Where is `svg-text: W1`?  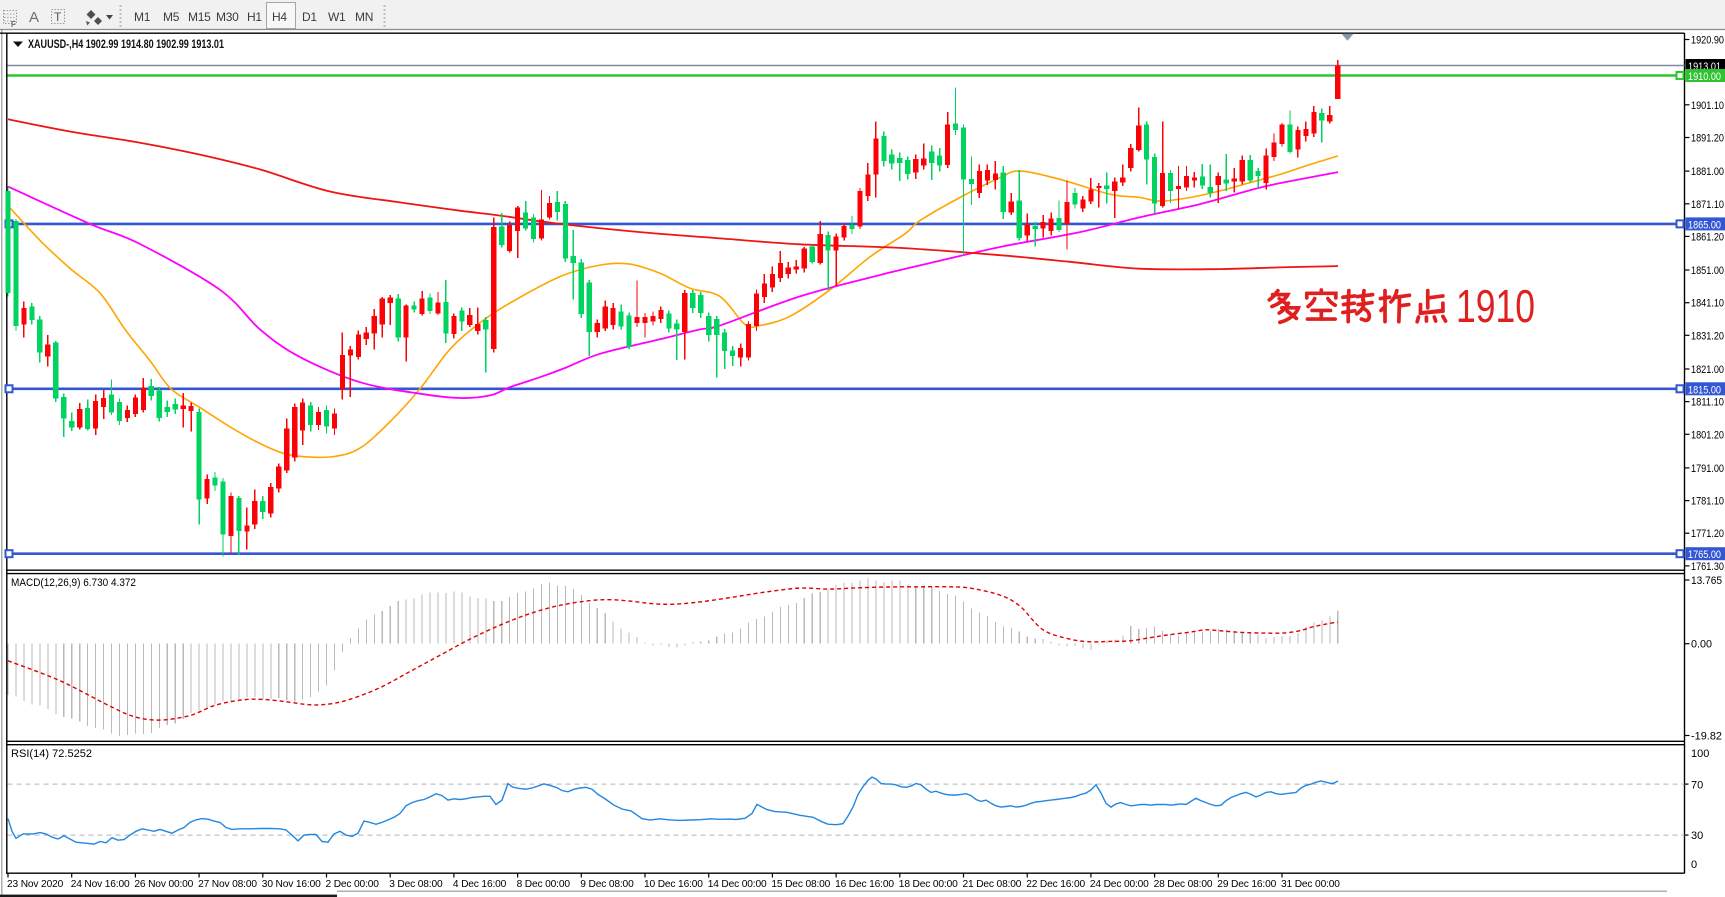
svg-text: W1 is located at coordinates (337, 17).